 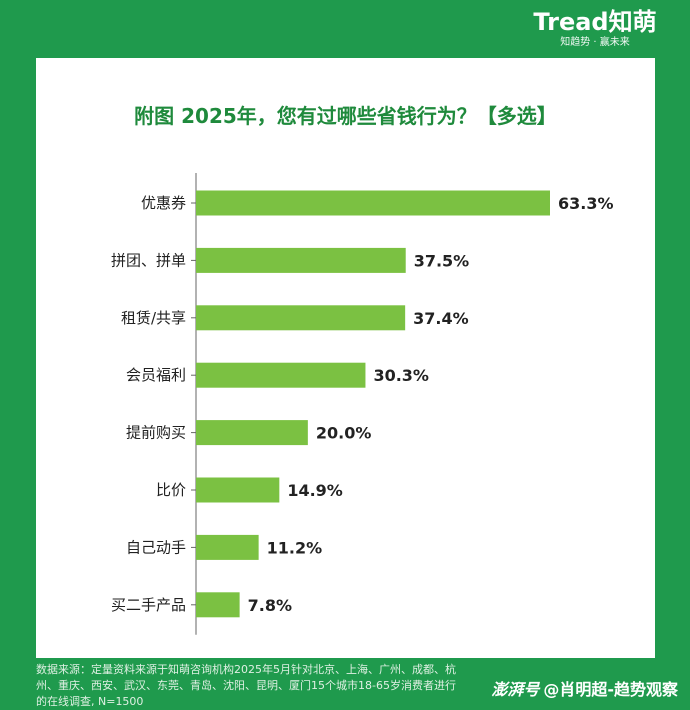 I want to click on brand-tagline: 知趋势 · 赢未来, so click(x=595, y=42).